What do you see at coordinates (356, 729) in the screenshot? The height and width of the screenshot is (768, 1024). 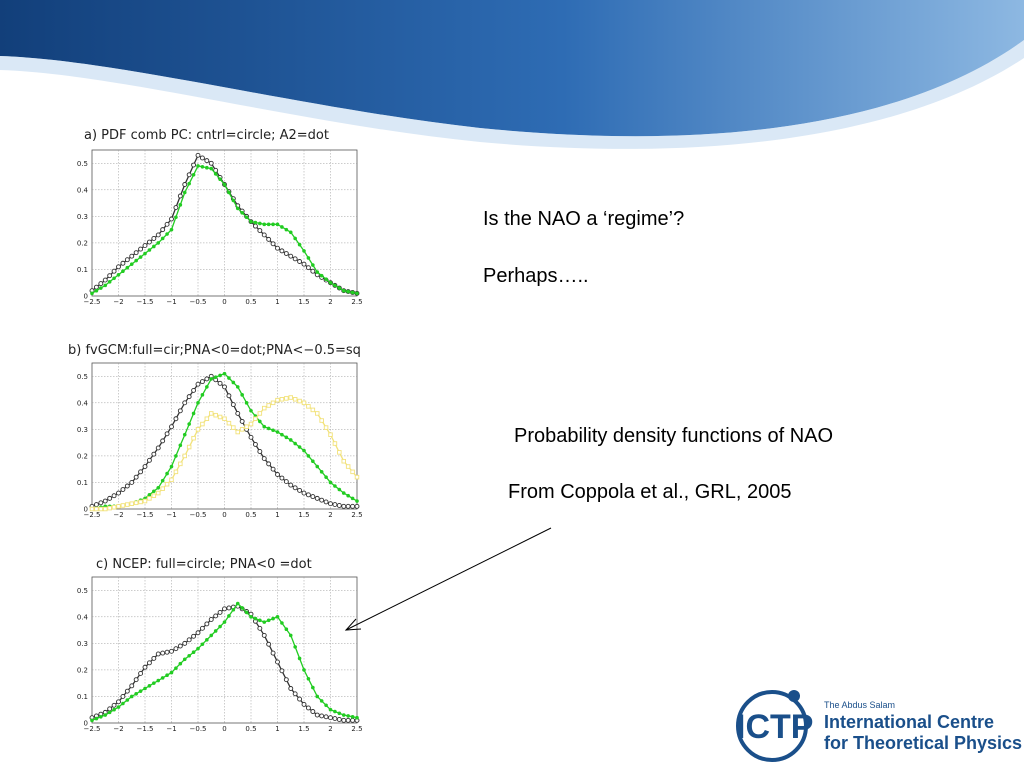 I see `x-tick-label: 2.5` at bounding box center [356, 729].